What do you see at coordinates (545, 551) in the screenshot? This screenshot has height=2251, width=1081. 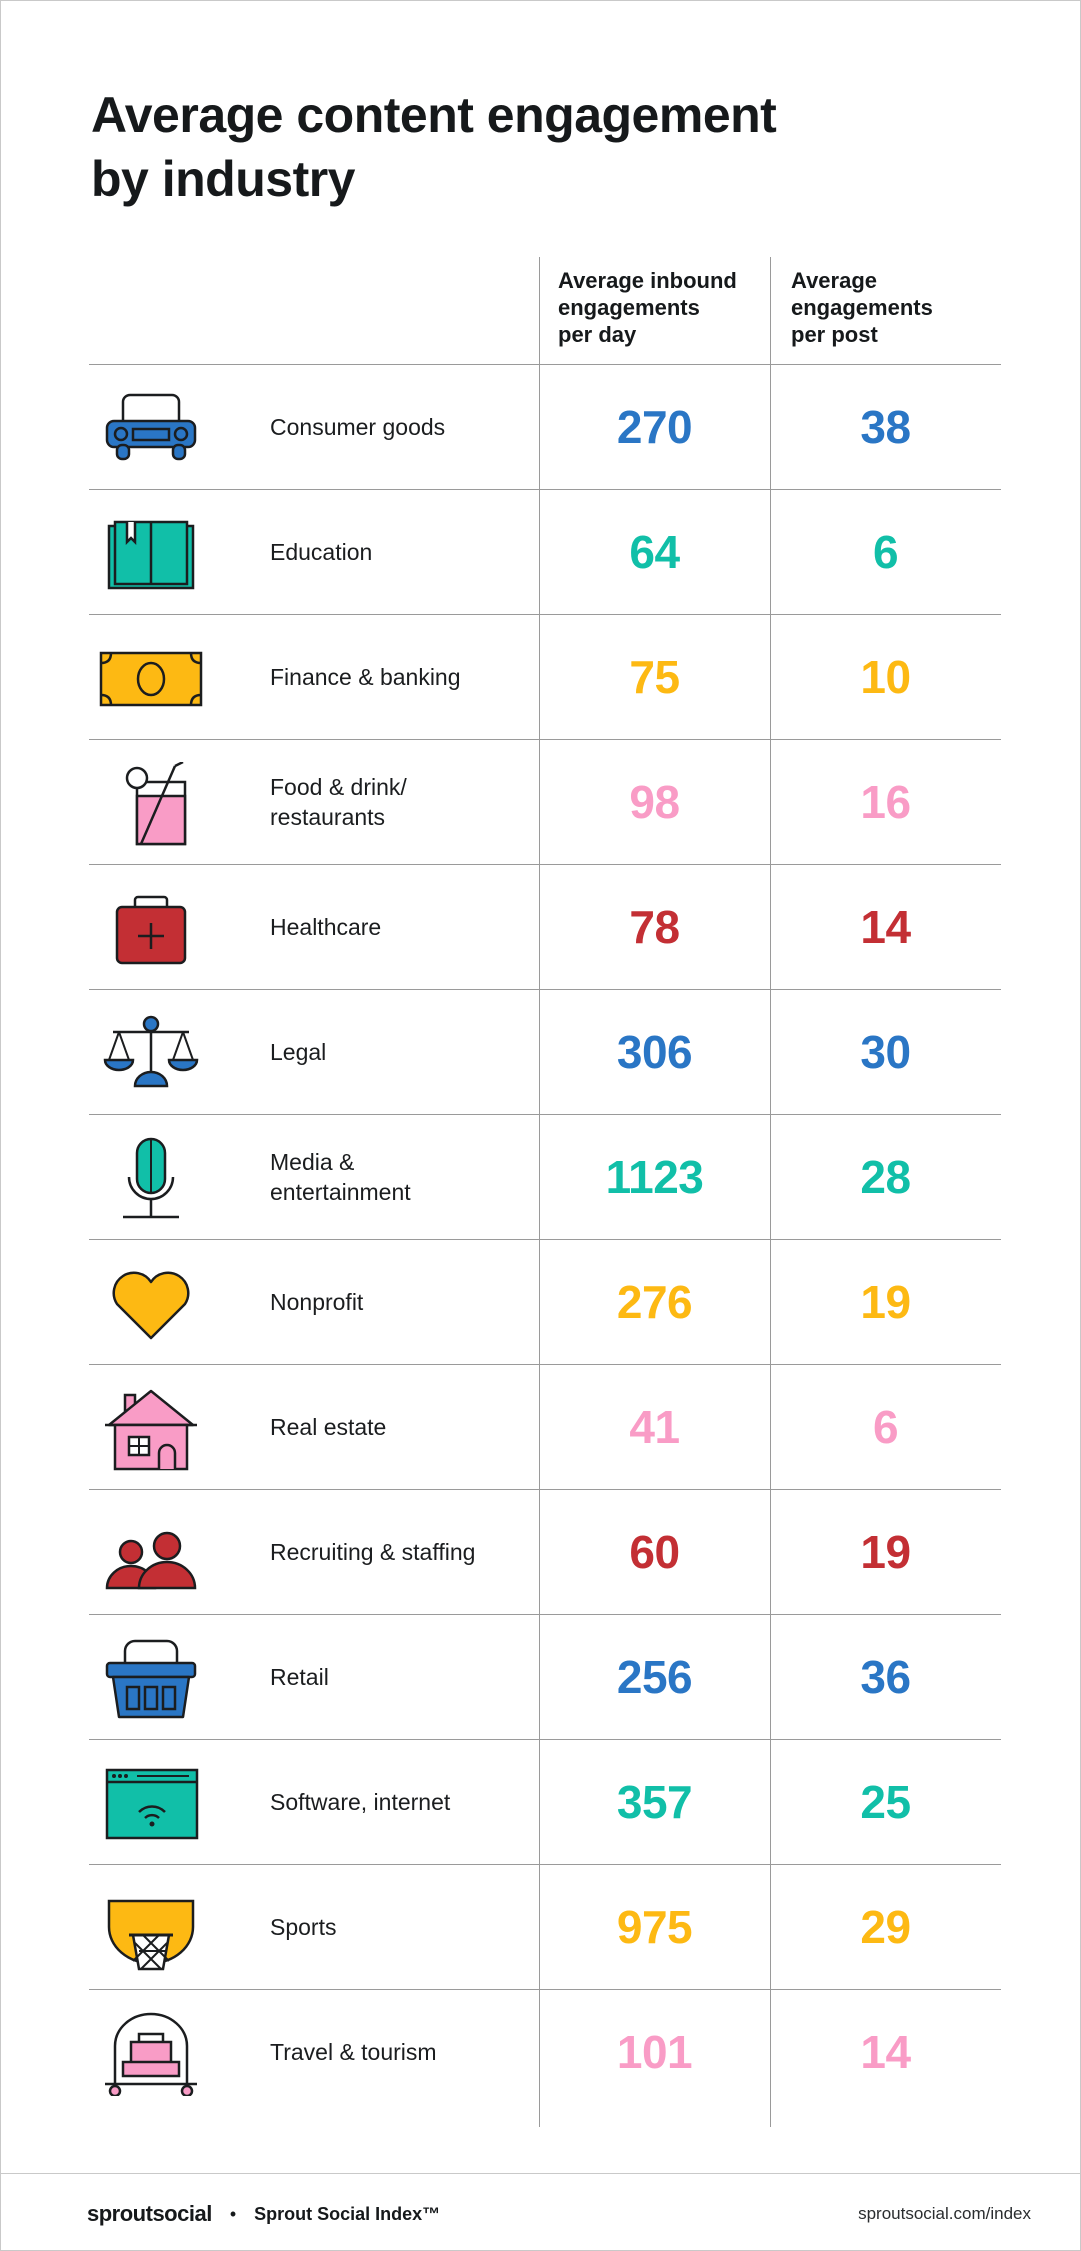 I see `table-row: Education 64 6` at bounding box center [545, 551].